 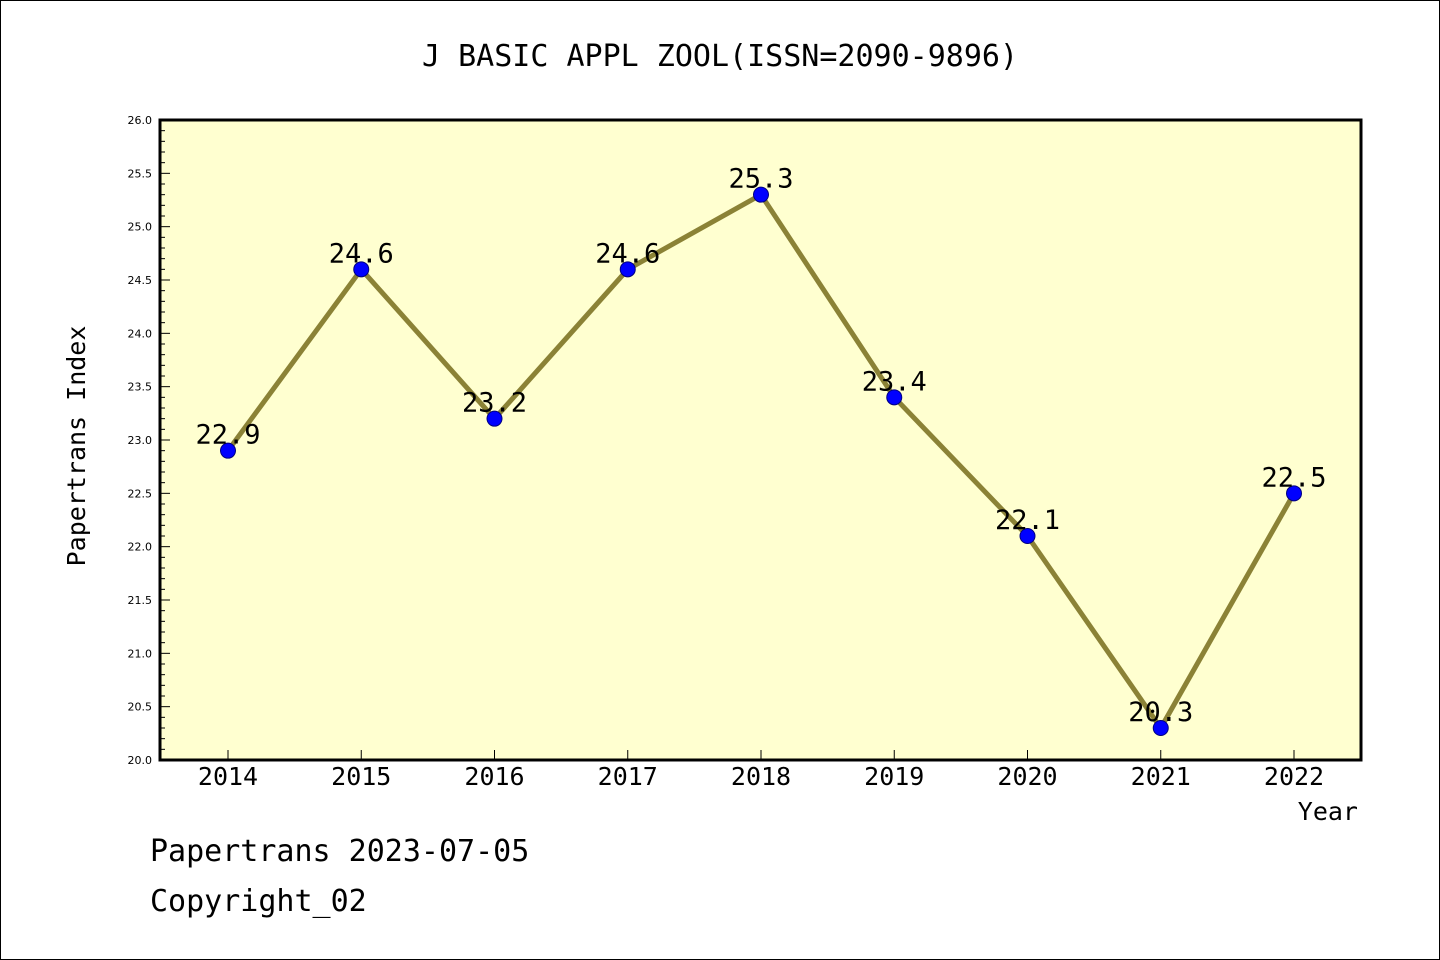 I want to click on data-label: 22.9, so click(x=227, y=435).